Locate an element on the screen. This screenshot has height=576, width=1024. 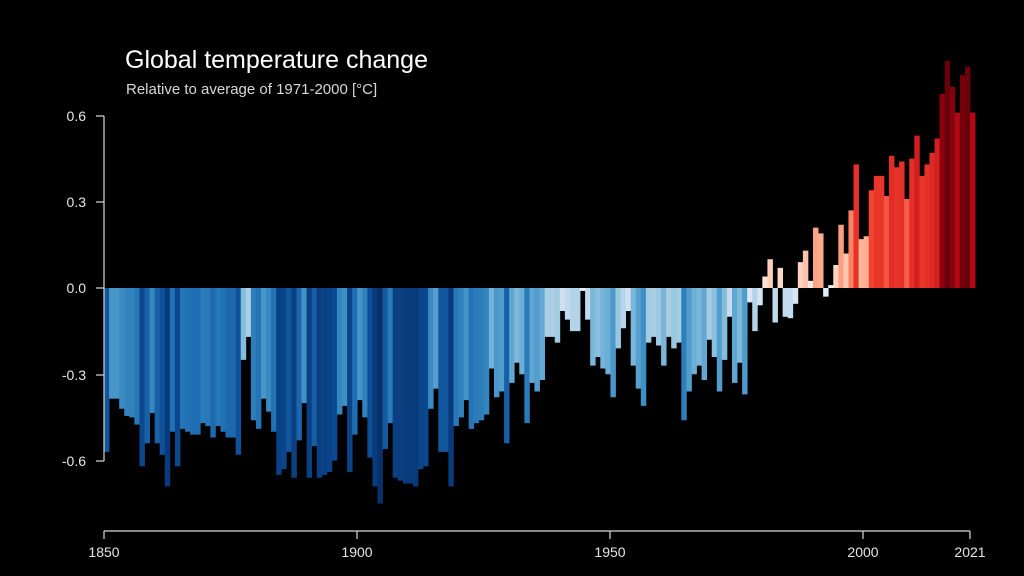
y-tick-label: -0.6 is located at coordinates (74, 461).